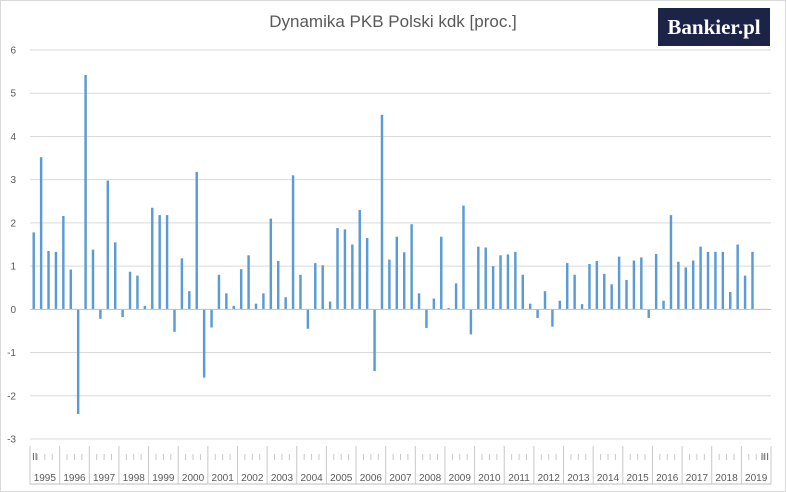  I want to click on x-tick-label: 2006, so click(371, 478).